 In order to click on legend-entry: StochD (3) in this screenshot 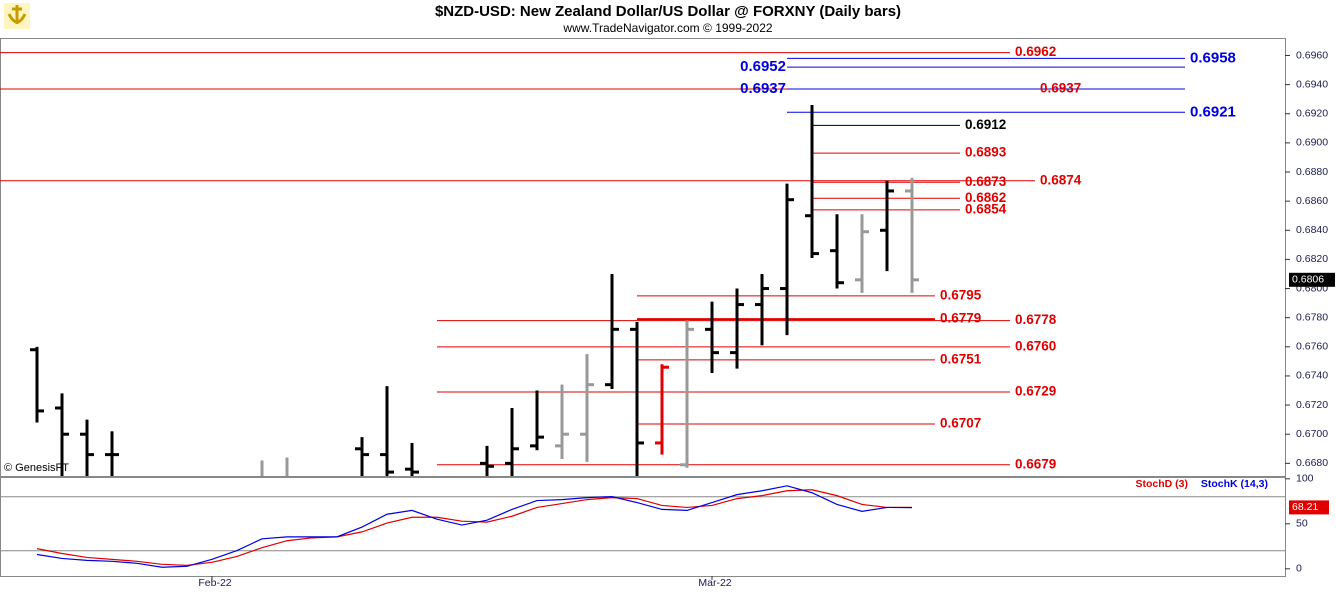, I will do `click(1162, 484)`.